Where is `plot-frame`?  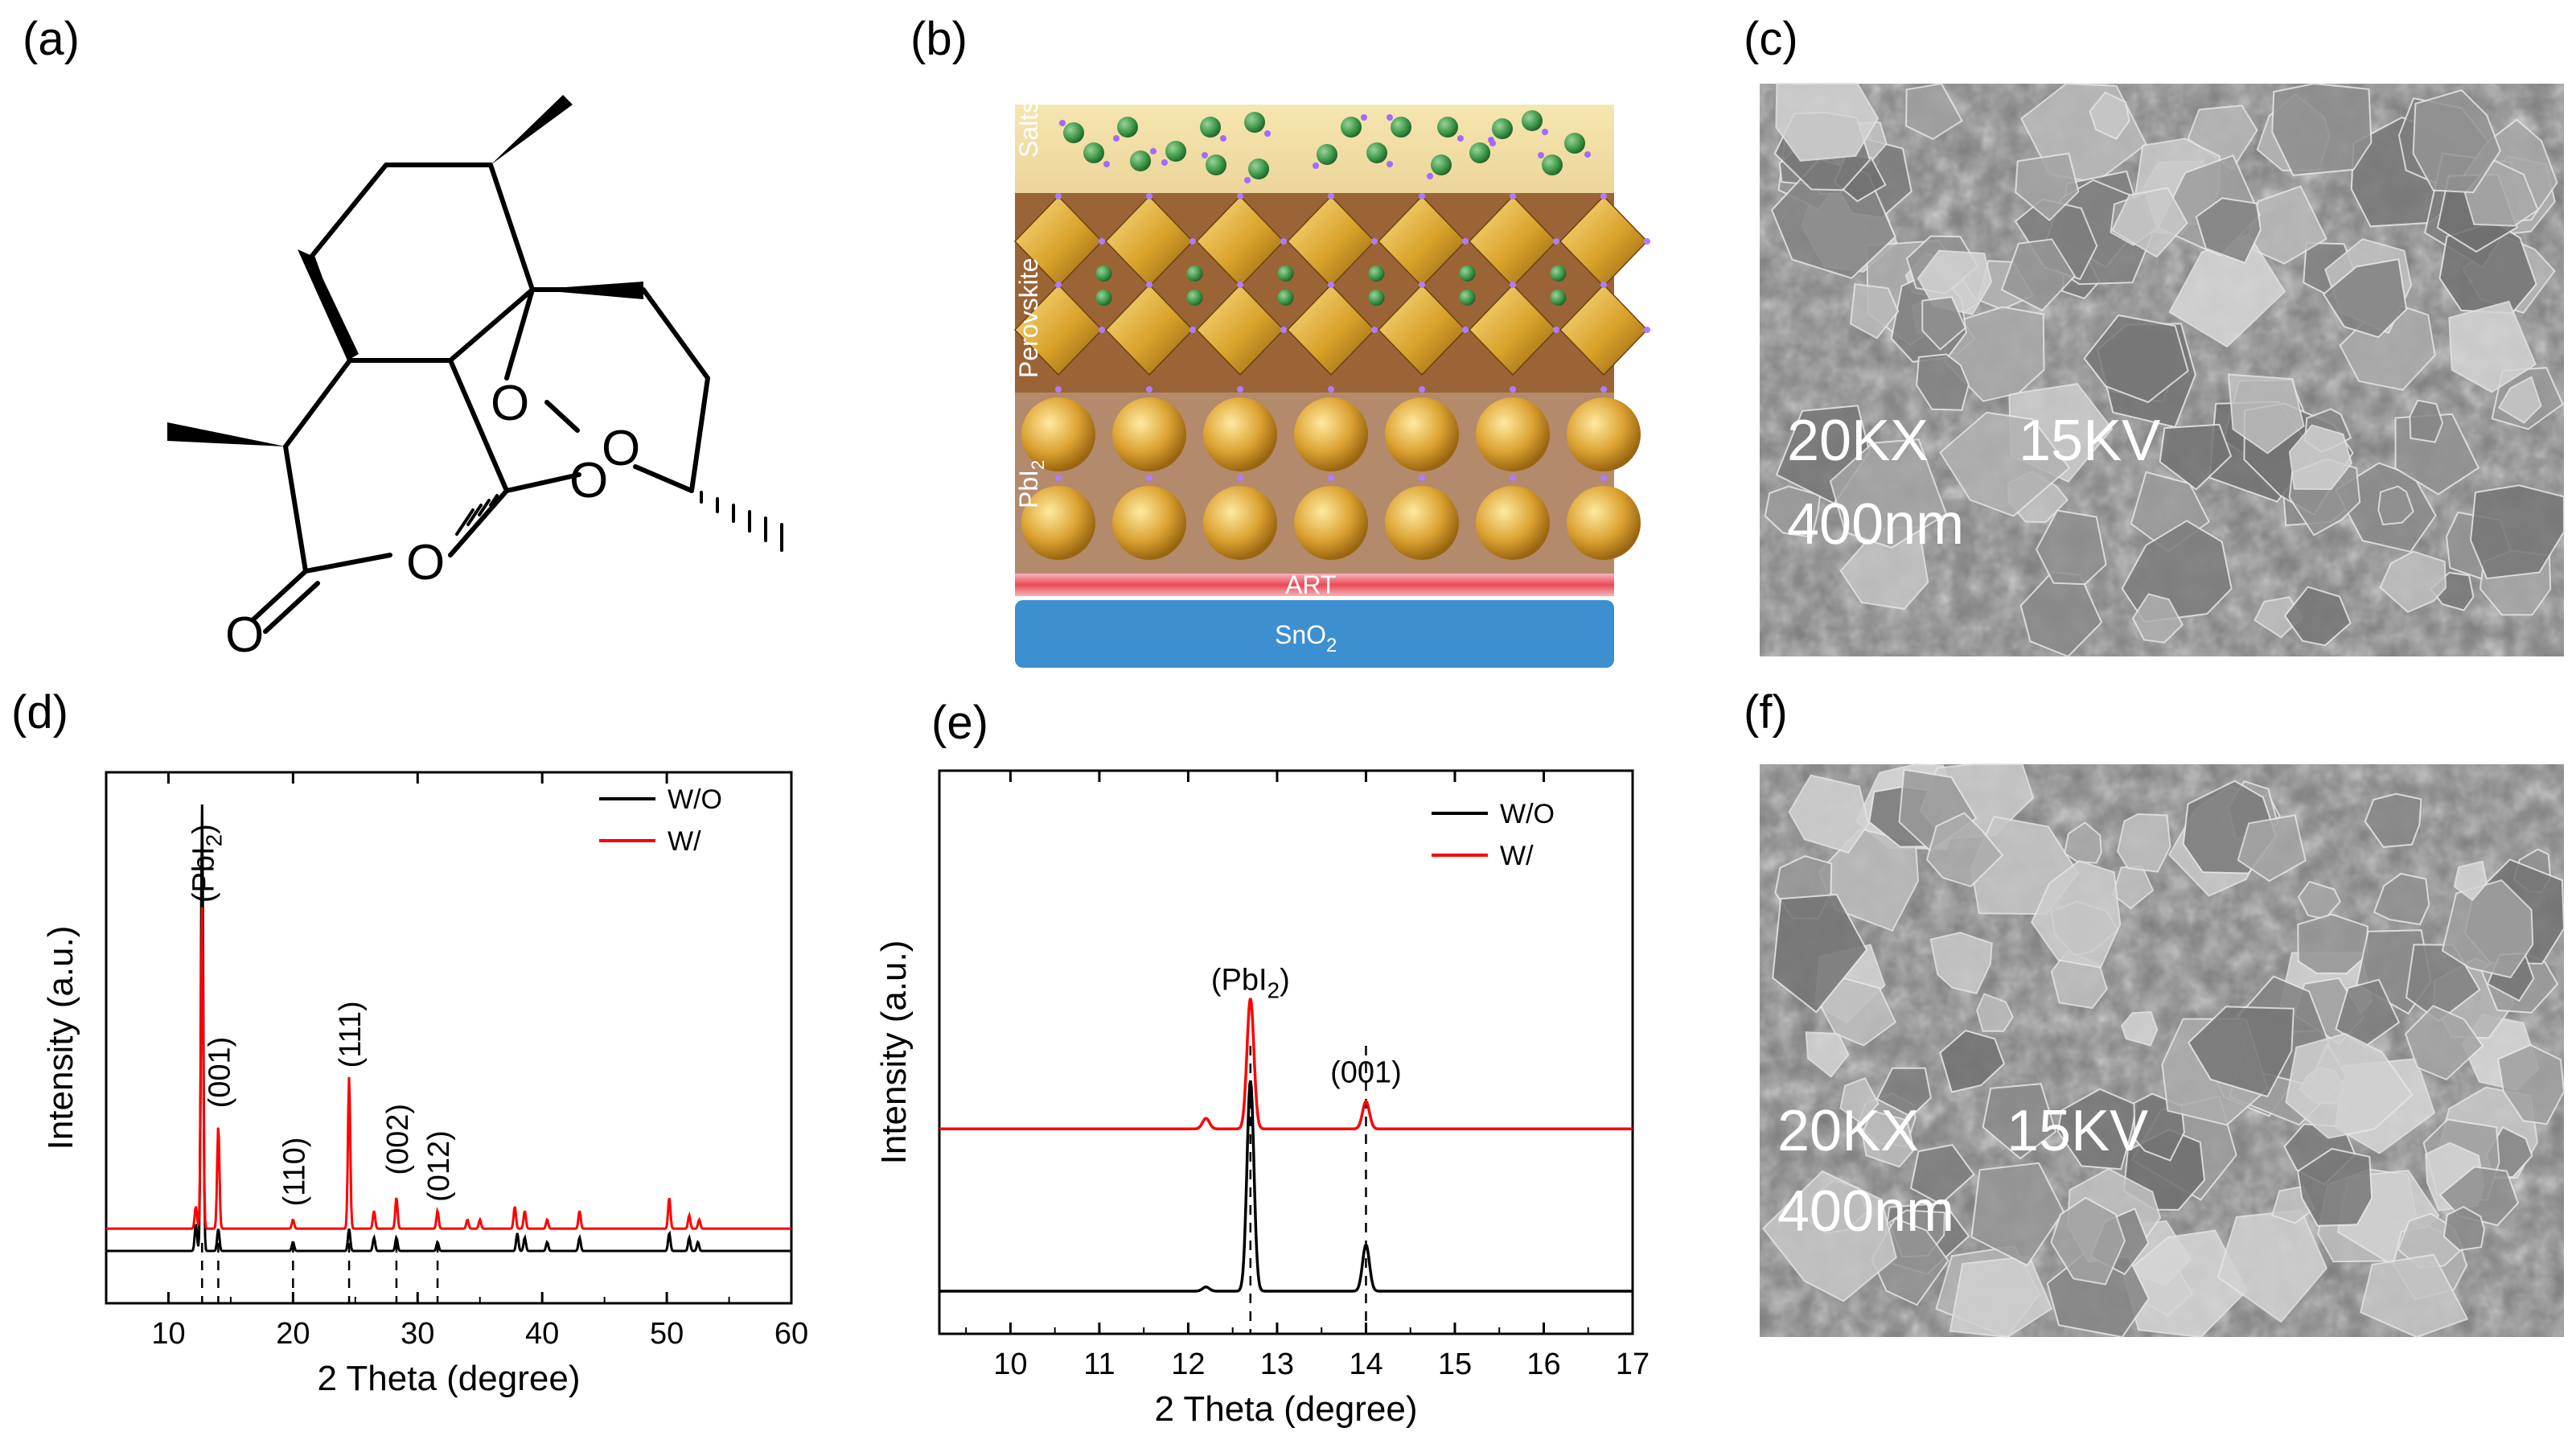
plot-frame is located at coordinates (449, 1038).